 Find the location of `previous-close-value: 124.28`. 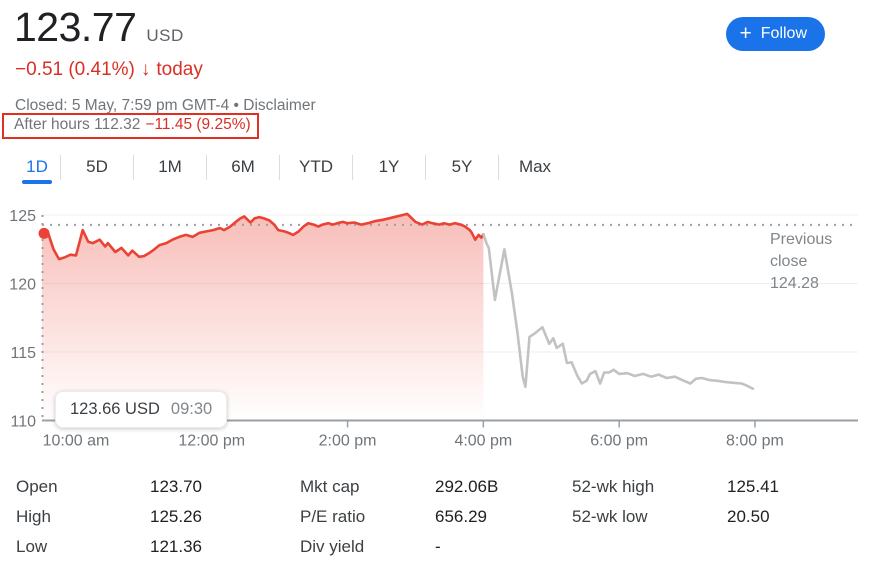

previous-close-value: 124.28 is located at coordinates (794, 283).